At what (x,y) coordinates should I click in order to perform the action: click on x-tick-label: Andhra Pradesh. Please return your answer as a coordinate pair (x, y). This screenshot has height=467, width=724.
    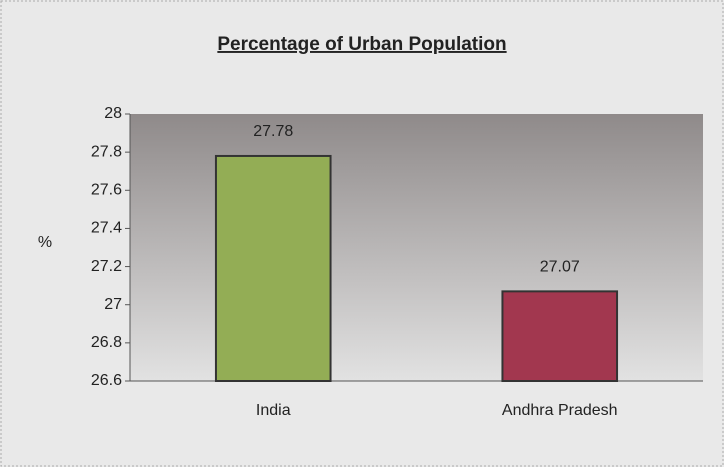
    Looking at the image, I should click on (560, 410).